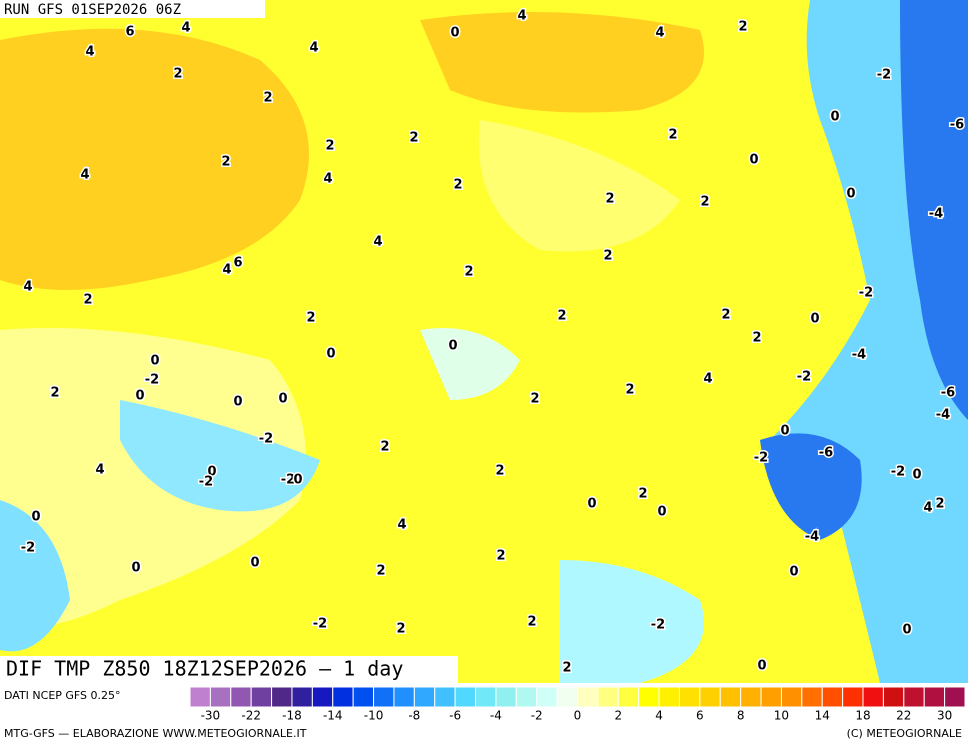 The width and height of the screenshot is (968, 745). Describe the element at coordinates (496, 716) in the screenshot. I see `colorbar-tick-label: -4` at that location.